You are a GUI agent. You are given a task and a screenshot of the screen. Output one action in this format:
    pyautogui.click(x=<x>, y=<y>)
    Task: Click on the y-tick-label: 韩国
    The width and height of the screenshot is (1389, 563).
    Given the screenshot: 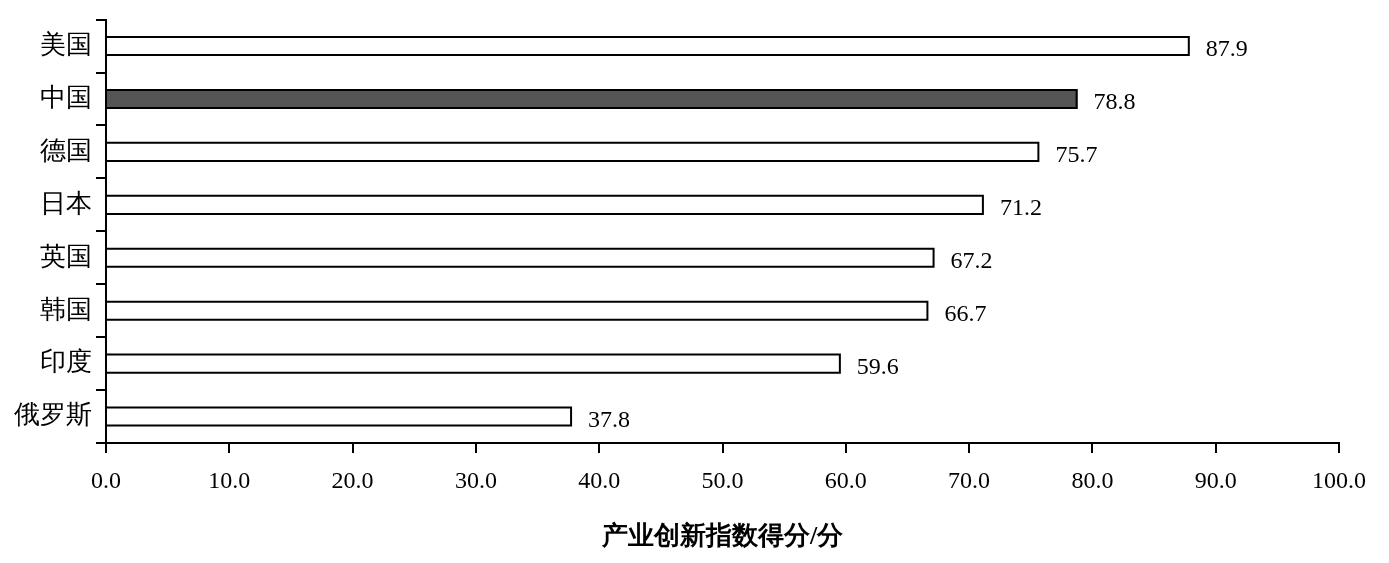 What is the action you would take?
    pyautogui.click(x=66, y=309)
    